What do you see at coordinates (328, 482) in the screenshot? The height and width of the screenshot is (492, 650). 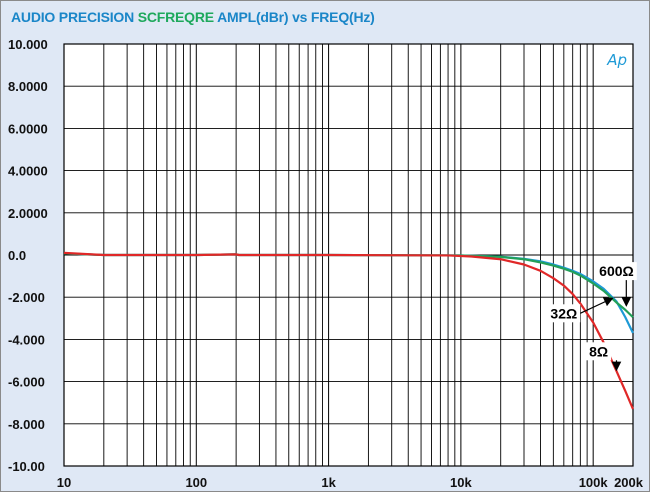 I see `x-tick-label: 1k` at bounding box center [328, 482].